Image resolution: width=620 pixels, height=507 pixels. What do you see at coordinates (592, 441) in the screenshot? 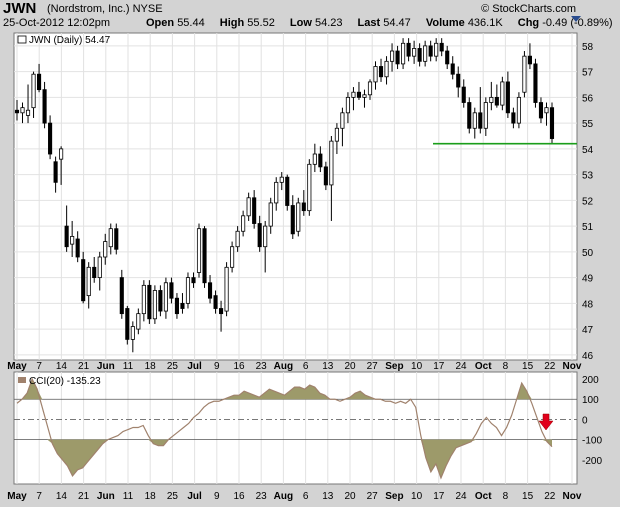
I see `cci-y-tick-label: -100` at bounding box center [592, 441].